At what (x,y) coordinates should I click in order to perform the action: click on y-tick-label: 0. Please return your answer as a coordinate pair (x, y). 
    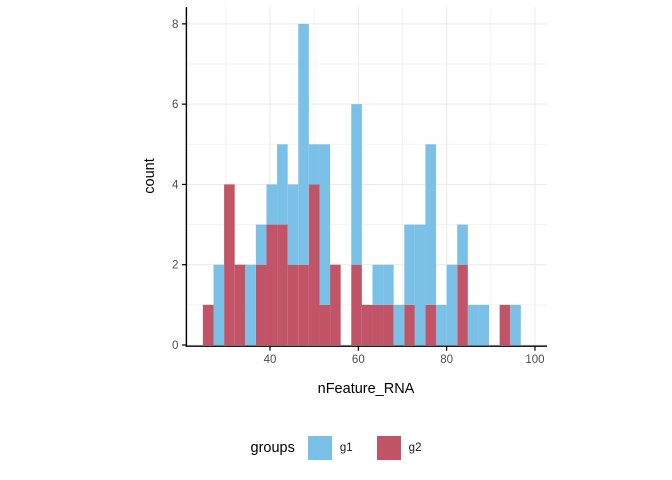
    Looking at the image, I should click on (175, 346).